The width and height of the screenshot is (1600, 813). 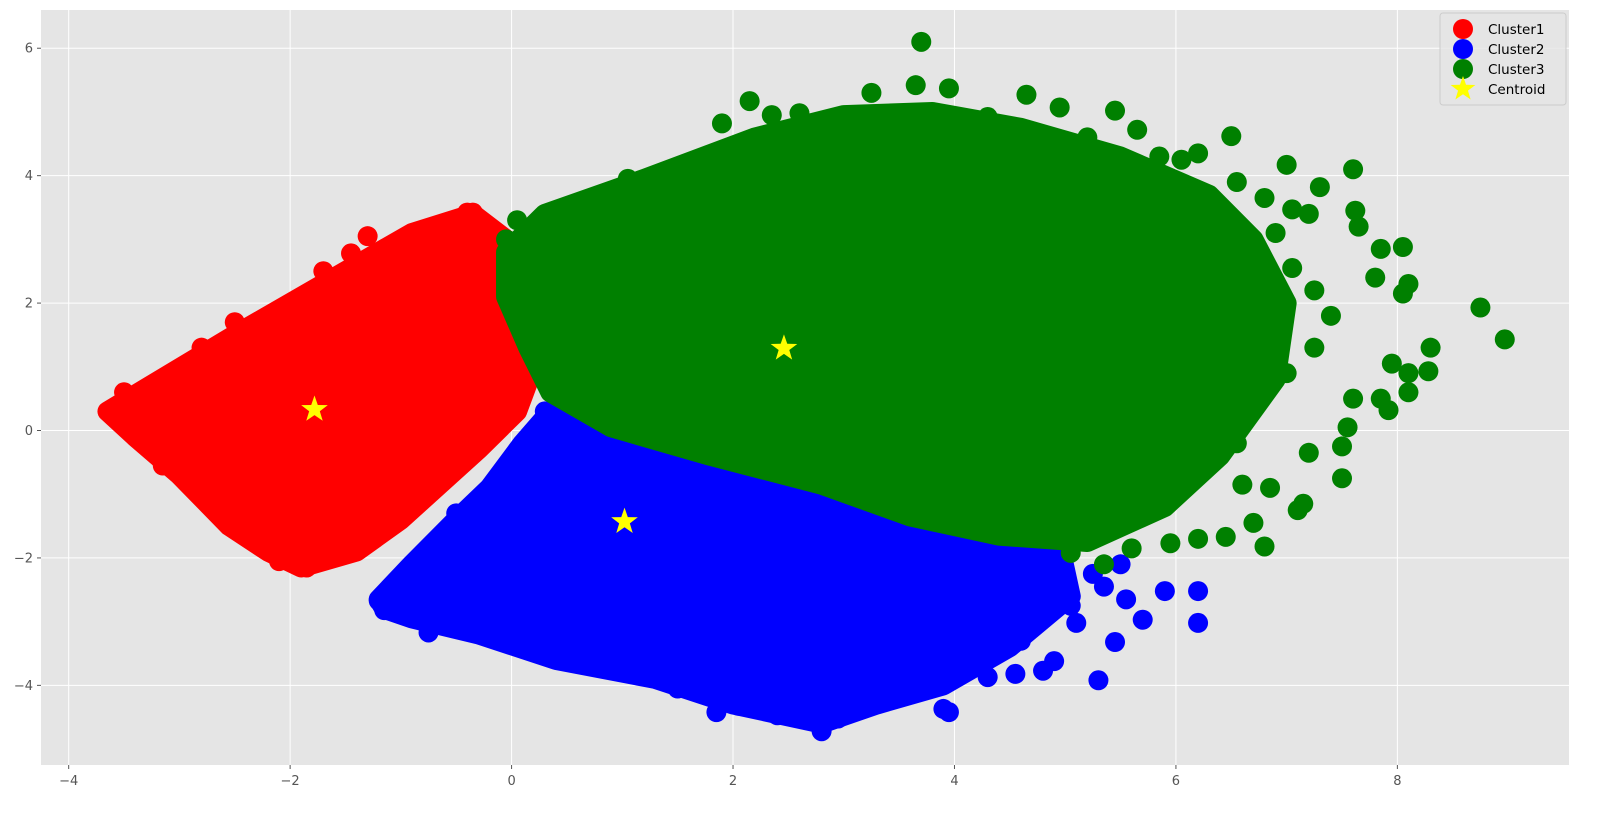 I want to click on x-tick-label: −2, so click(x=290, y=781).